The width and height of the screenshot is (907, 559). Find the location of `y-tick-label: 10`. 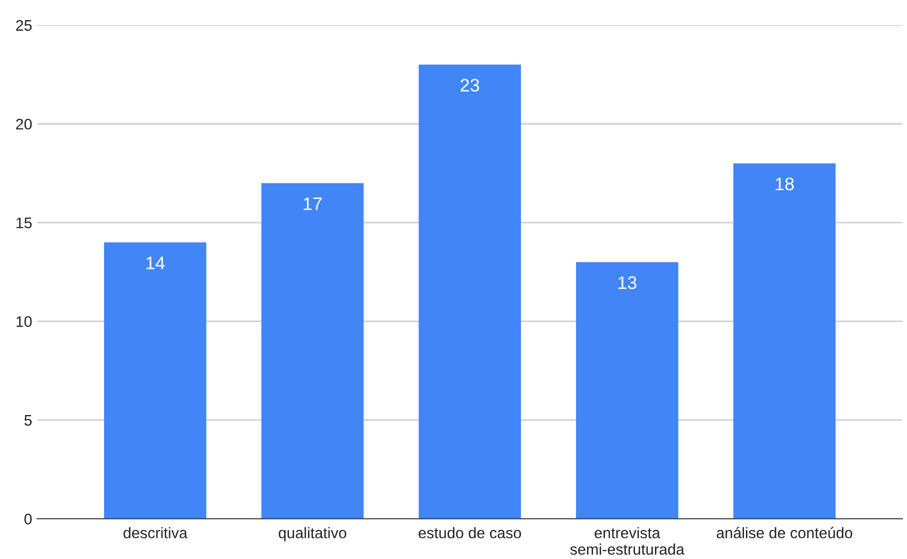

y-tick-label: 10 is located at coordinates (24, 321).